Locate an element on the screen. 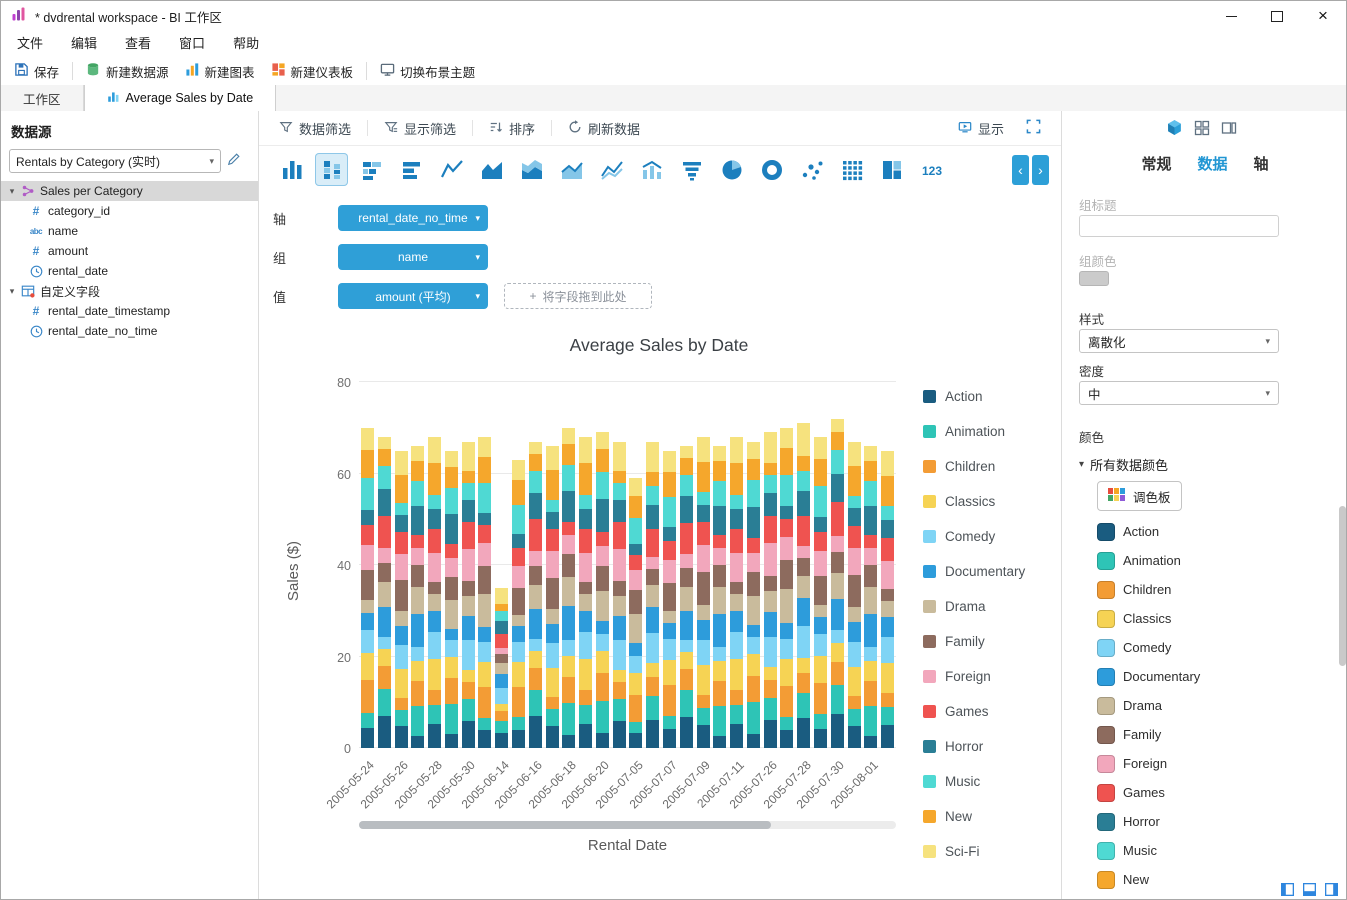 This screenshot has height=900, width=1347. chart-type-stacked-area is located at coordinates (531, 169).